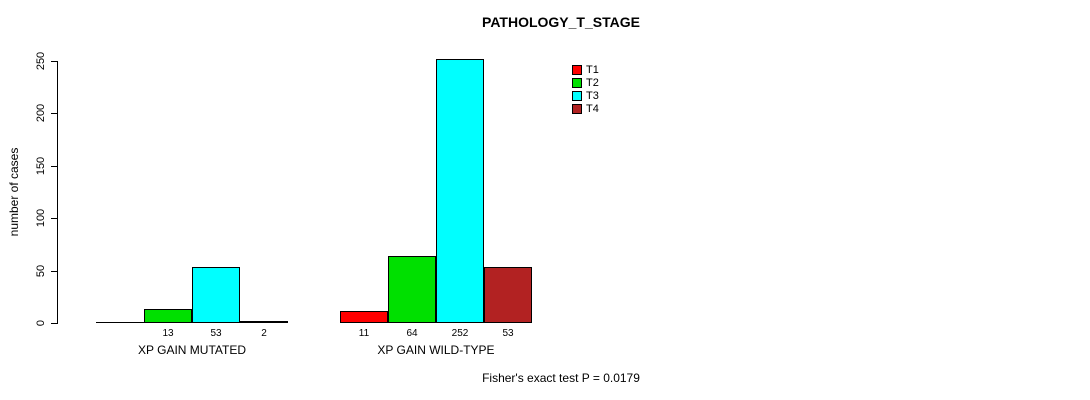  I want to click on legend-label: T3, so click(592, 95).